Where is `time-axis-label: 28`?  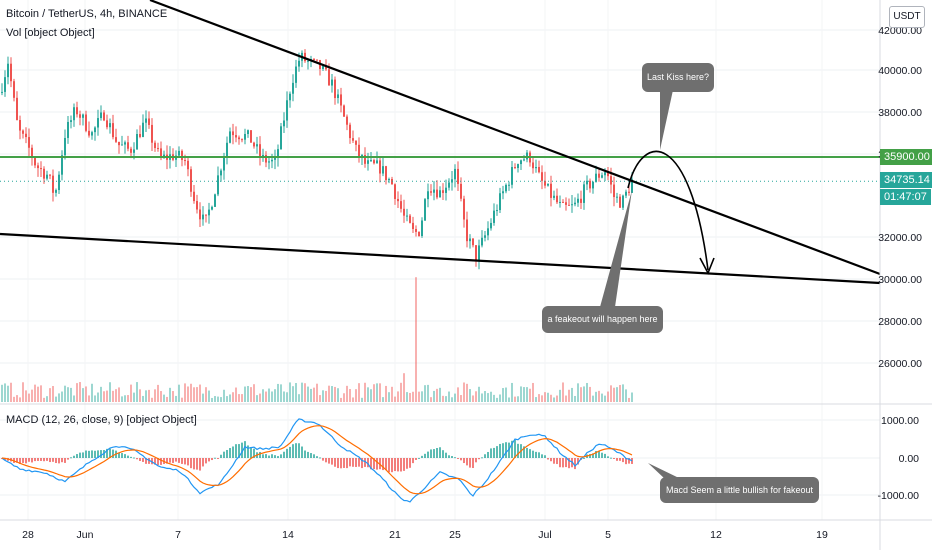
time-axis-label: 28 is located at coordinates (28, 535).